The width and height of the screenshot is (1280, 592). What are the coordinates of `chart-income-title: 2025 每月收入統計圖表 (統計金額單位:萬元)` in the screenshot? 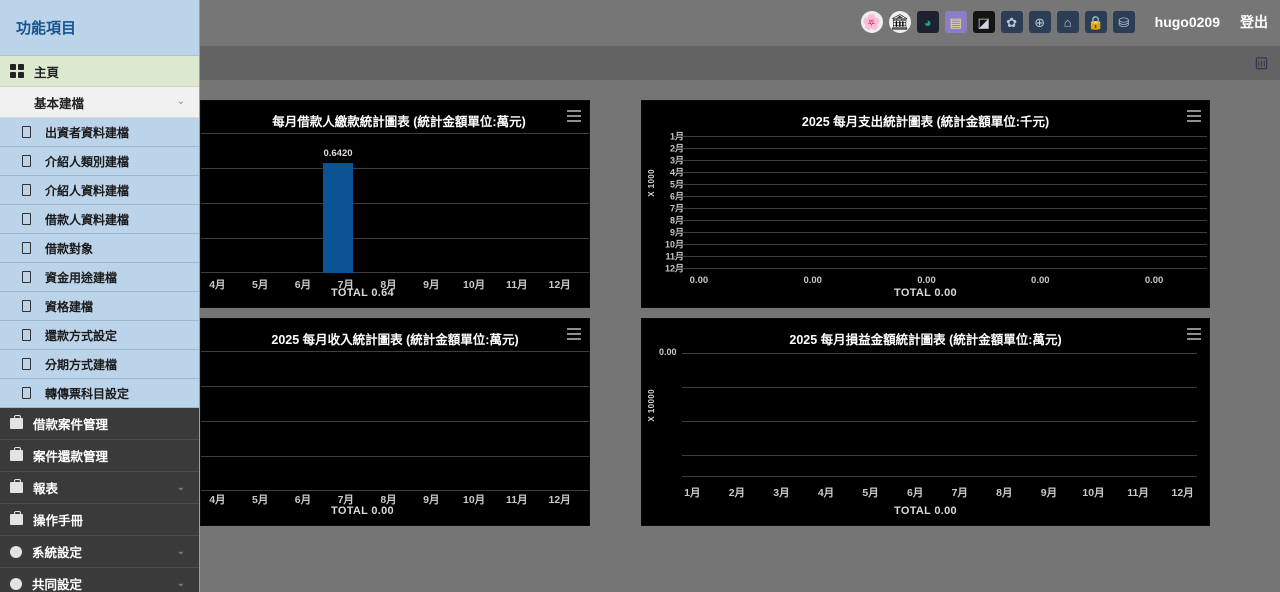 It's located at (395, 340).